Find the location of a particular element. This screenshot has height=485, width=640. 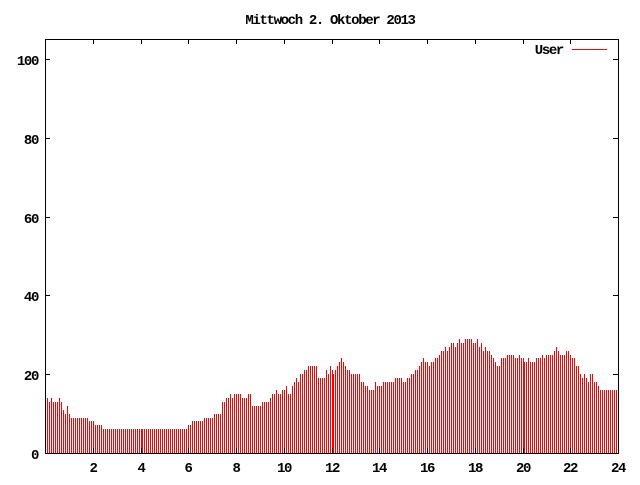

svg-text: 12 is located at coordinates (332, 469).